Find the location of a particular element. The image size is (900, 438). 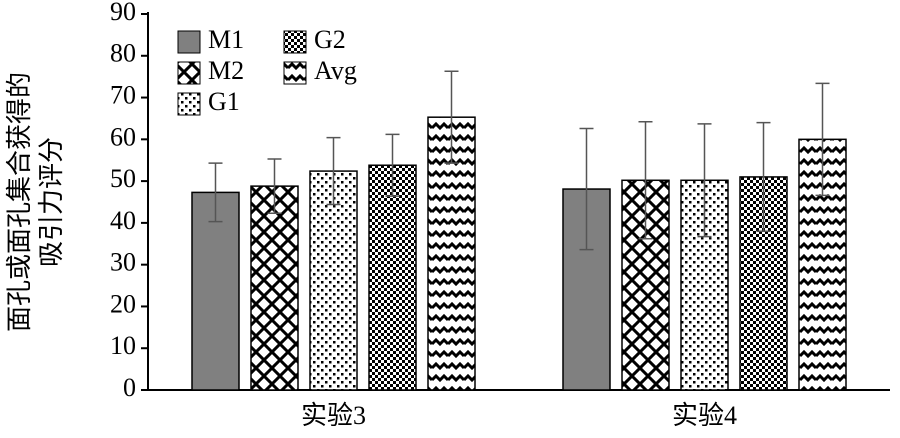

y-axis-label: 面孔或面孔集合获得的 吸引力评分 is located at coordinates (35, 202).